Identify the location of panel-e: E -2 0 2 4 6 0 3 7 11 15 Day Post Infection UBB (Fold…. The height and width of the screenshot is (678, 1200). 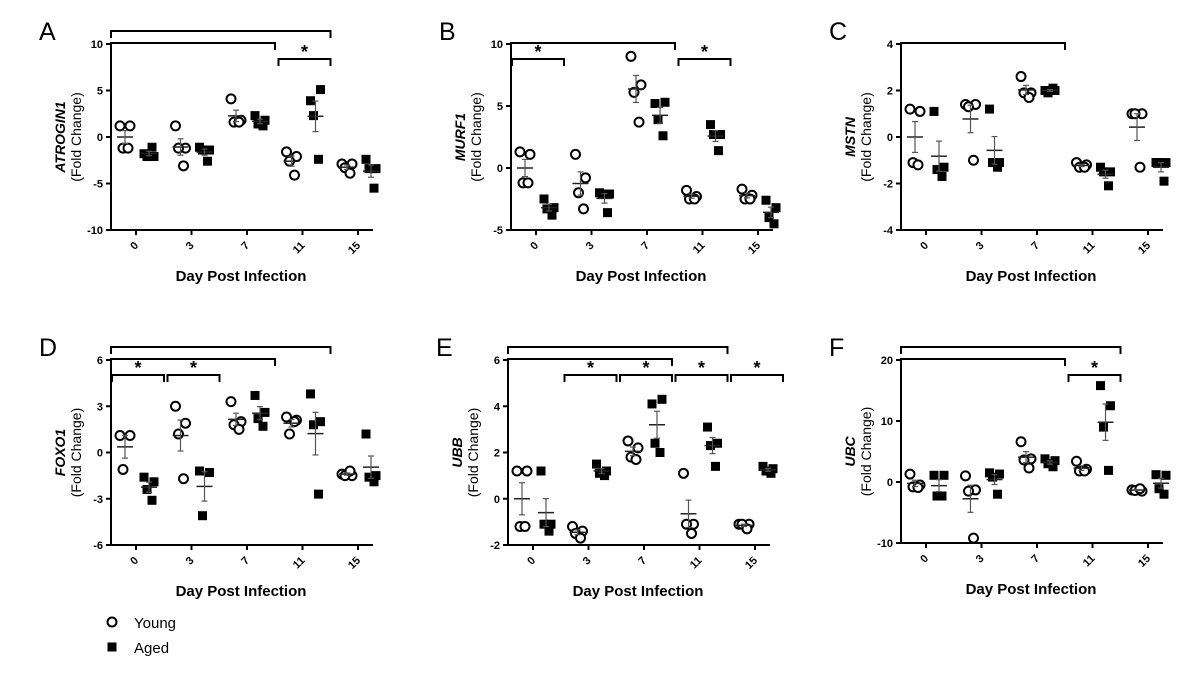
(610, 467).